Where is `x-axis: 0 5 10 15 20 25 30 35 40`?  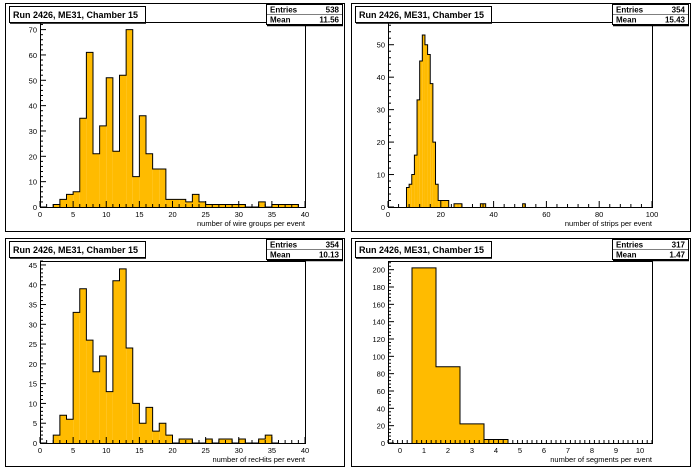
x-axis: 0 5 10 15 20 25 30 35 40 is located at coordinates (173, 210).